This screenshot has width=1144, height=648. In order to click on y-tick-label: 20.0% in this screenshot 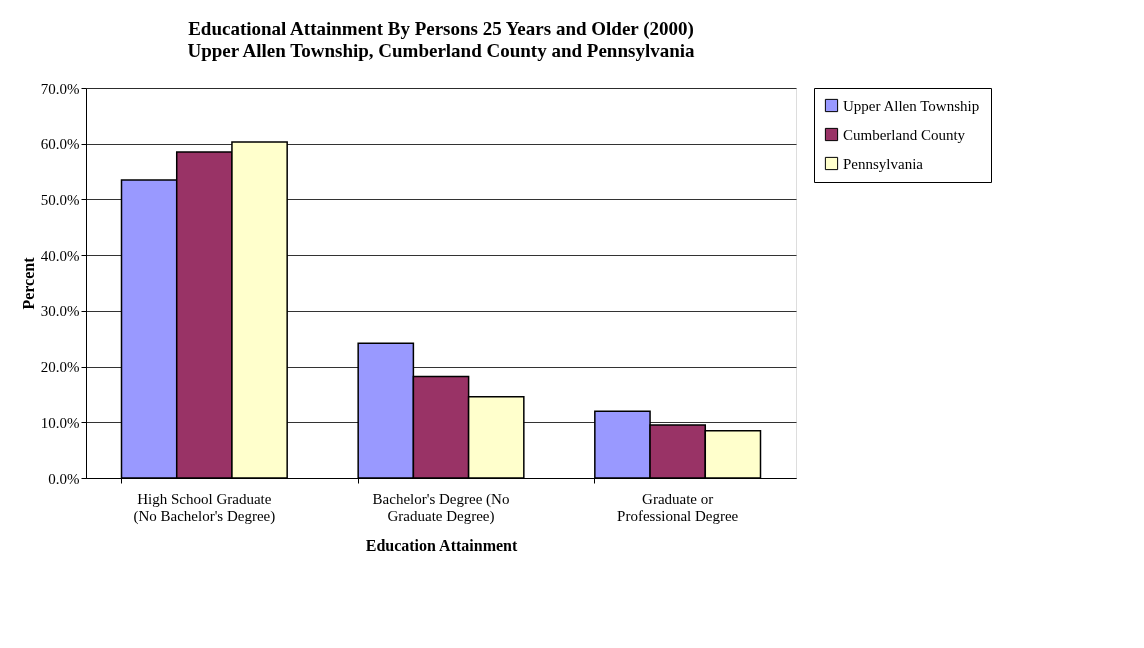, I will do `click(60, 367)`.